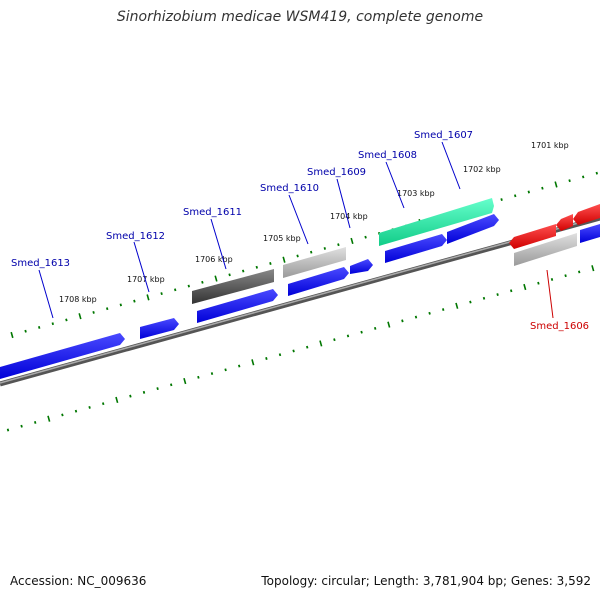 The image size is (600, 600). What do you see at coordinates (550, 145) in the screenshot?
I see `kbp-label-1701: 1701 kbp` at bounding box center [550, 145].